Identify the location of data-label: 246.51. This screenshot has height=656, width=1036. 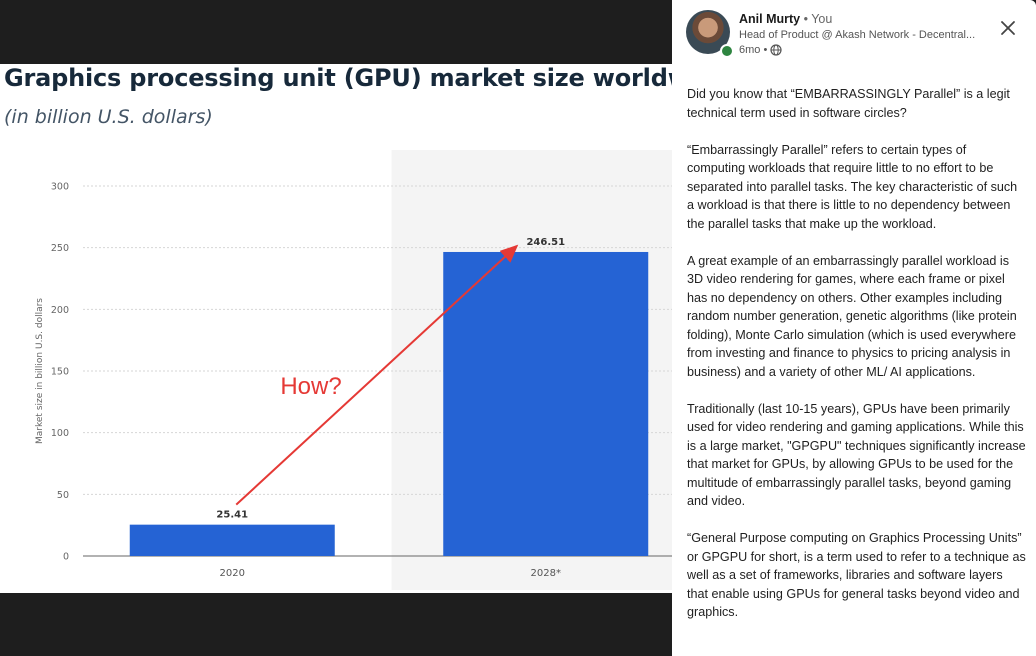
(545, 242).